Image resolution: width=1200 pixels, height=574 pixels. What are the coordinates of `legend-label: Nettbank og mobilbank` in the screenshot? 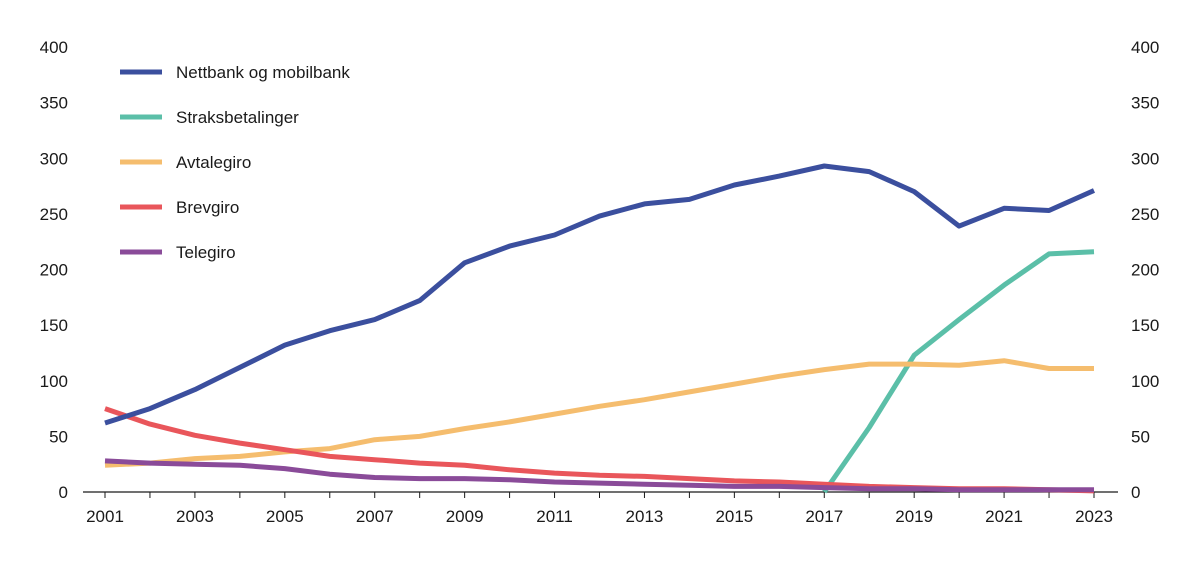 It's located at (263, 72).